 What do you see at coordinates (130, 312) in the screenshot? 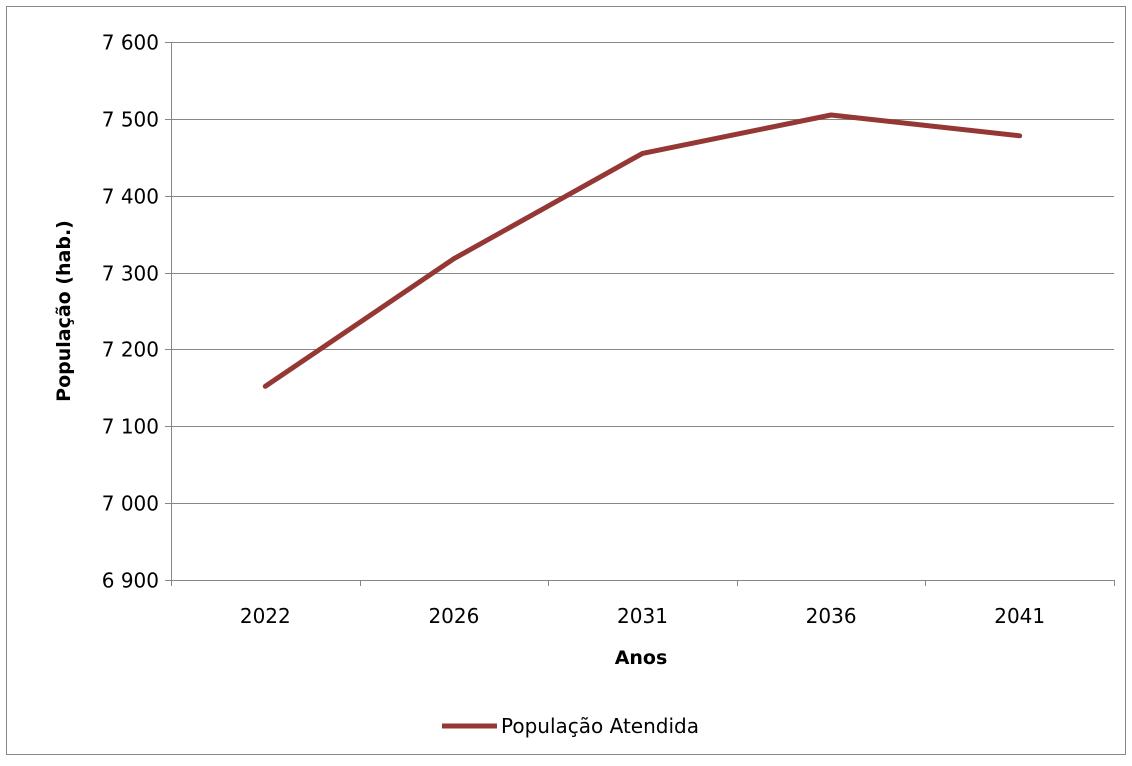
I see `y-tick-labels: 6 900 7 000 7 100 7 200 7 300 7 400 7 500 7 600` at bounding box center [130, 312].